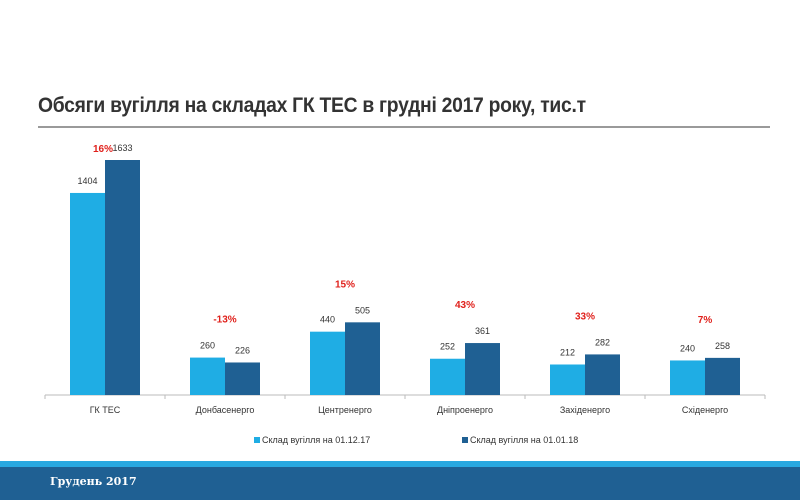 This screenshot has height=500, width=800. I want to click on data-label: 226, so click(242, 350).